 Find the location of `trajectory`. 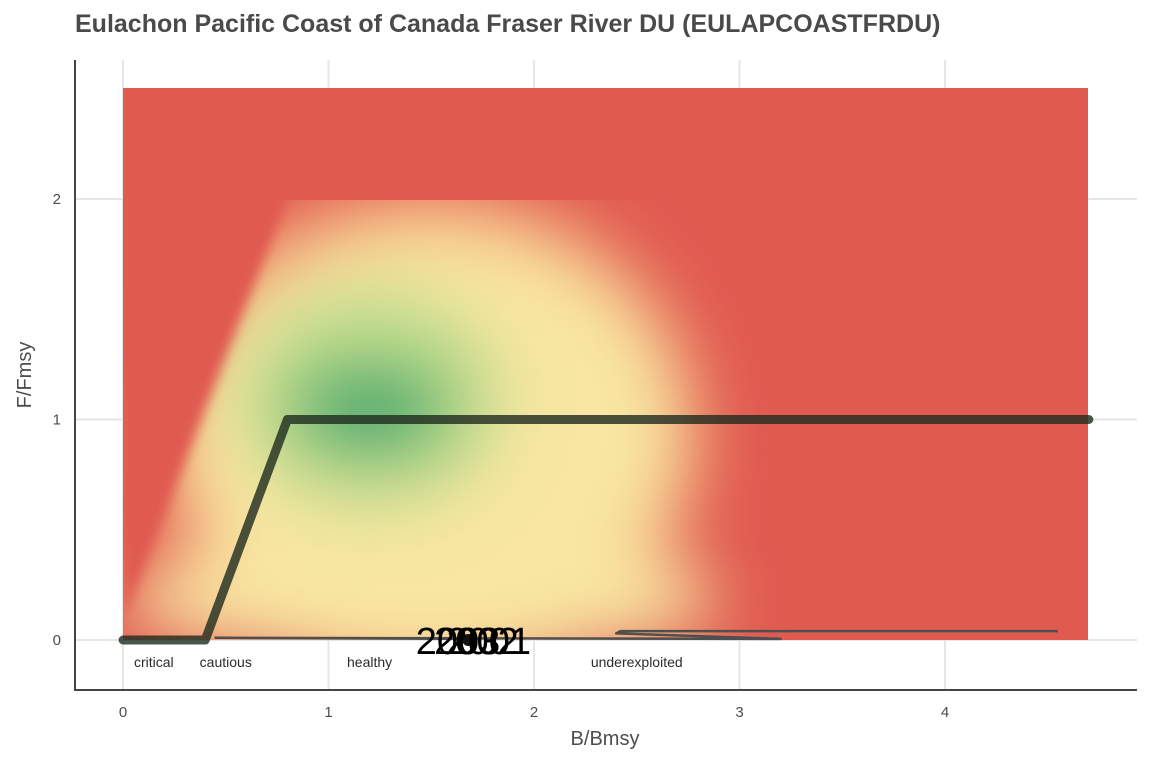

trajectory is located at coordinates (636, 637).